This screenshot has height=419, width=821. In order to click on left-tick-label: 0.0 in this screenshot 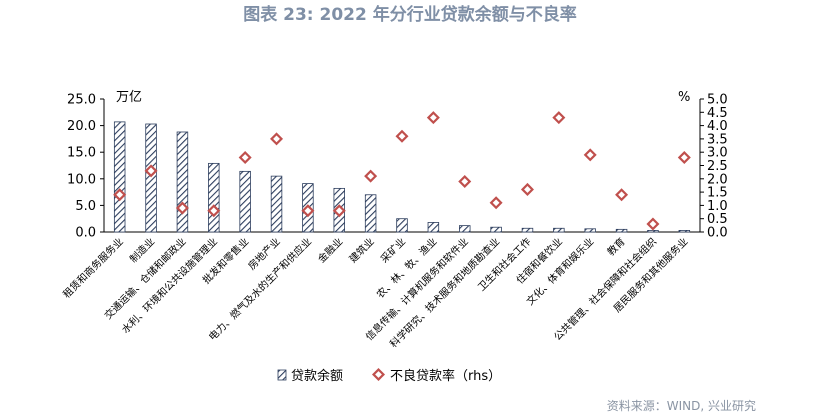, I will do `click(85, 233)`.